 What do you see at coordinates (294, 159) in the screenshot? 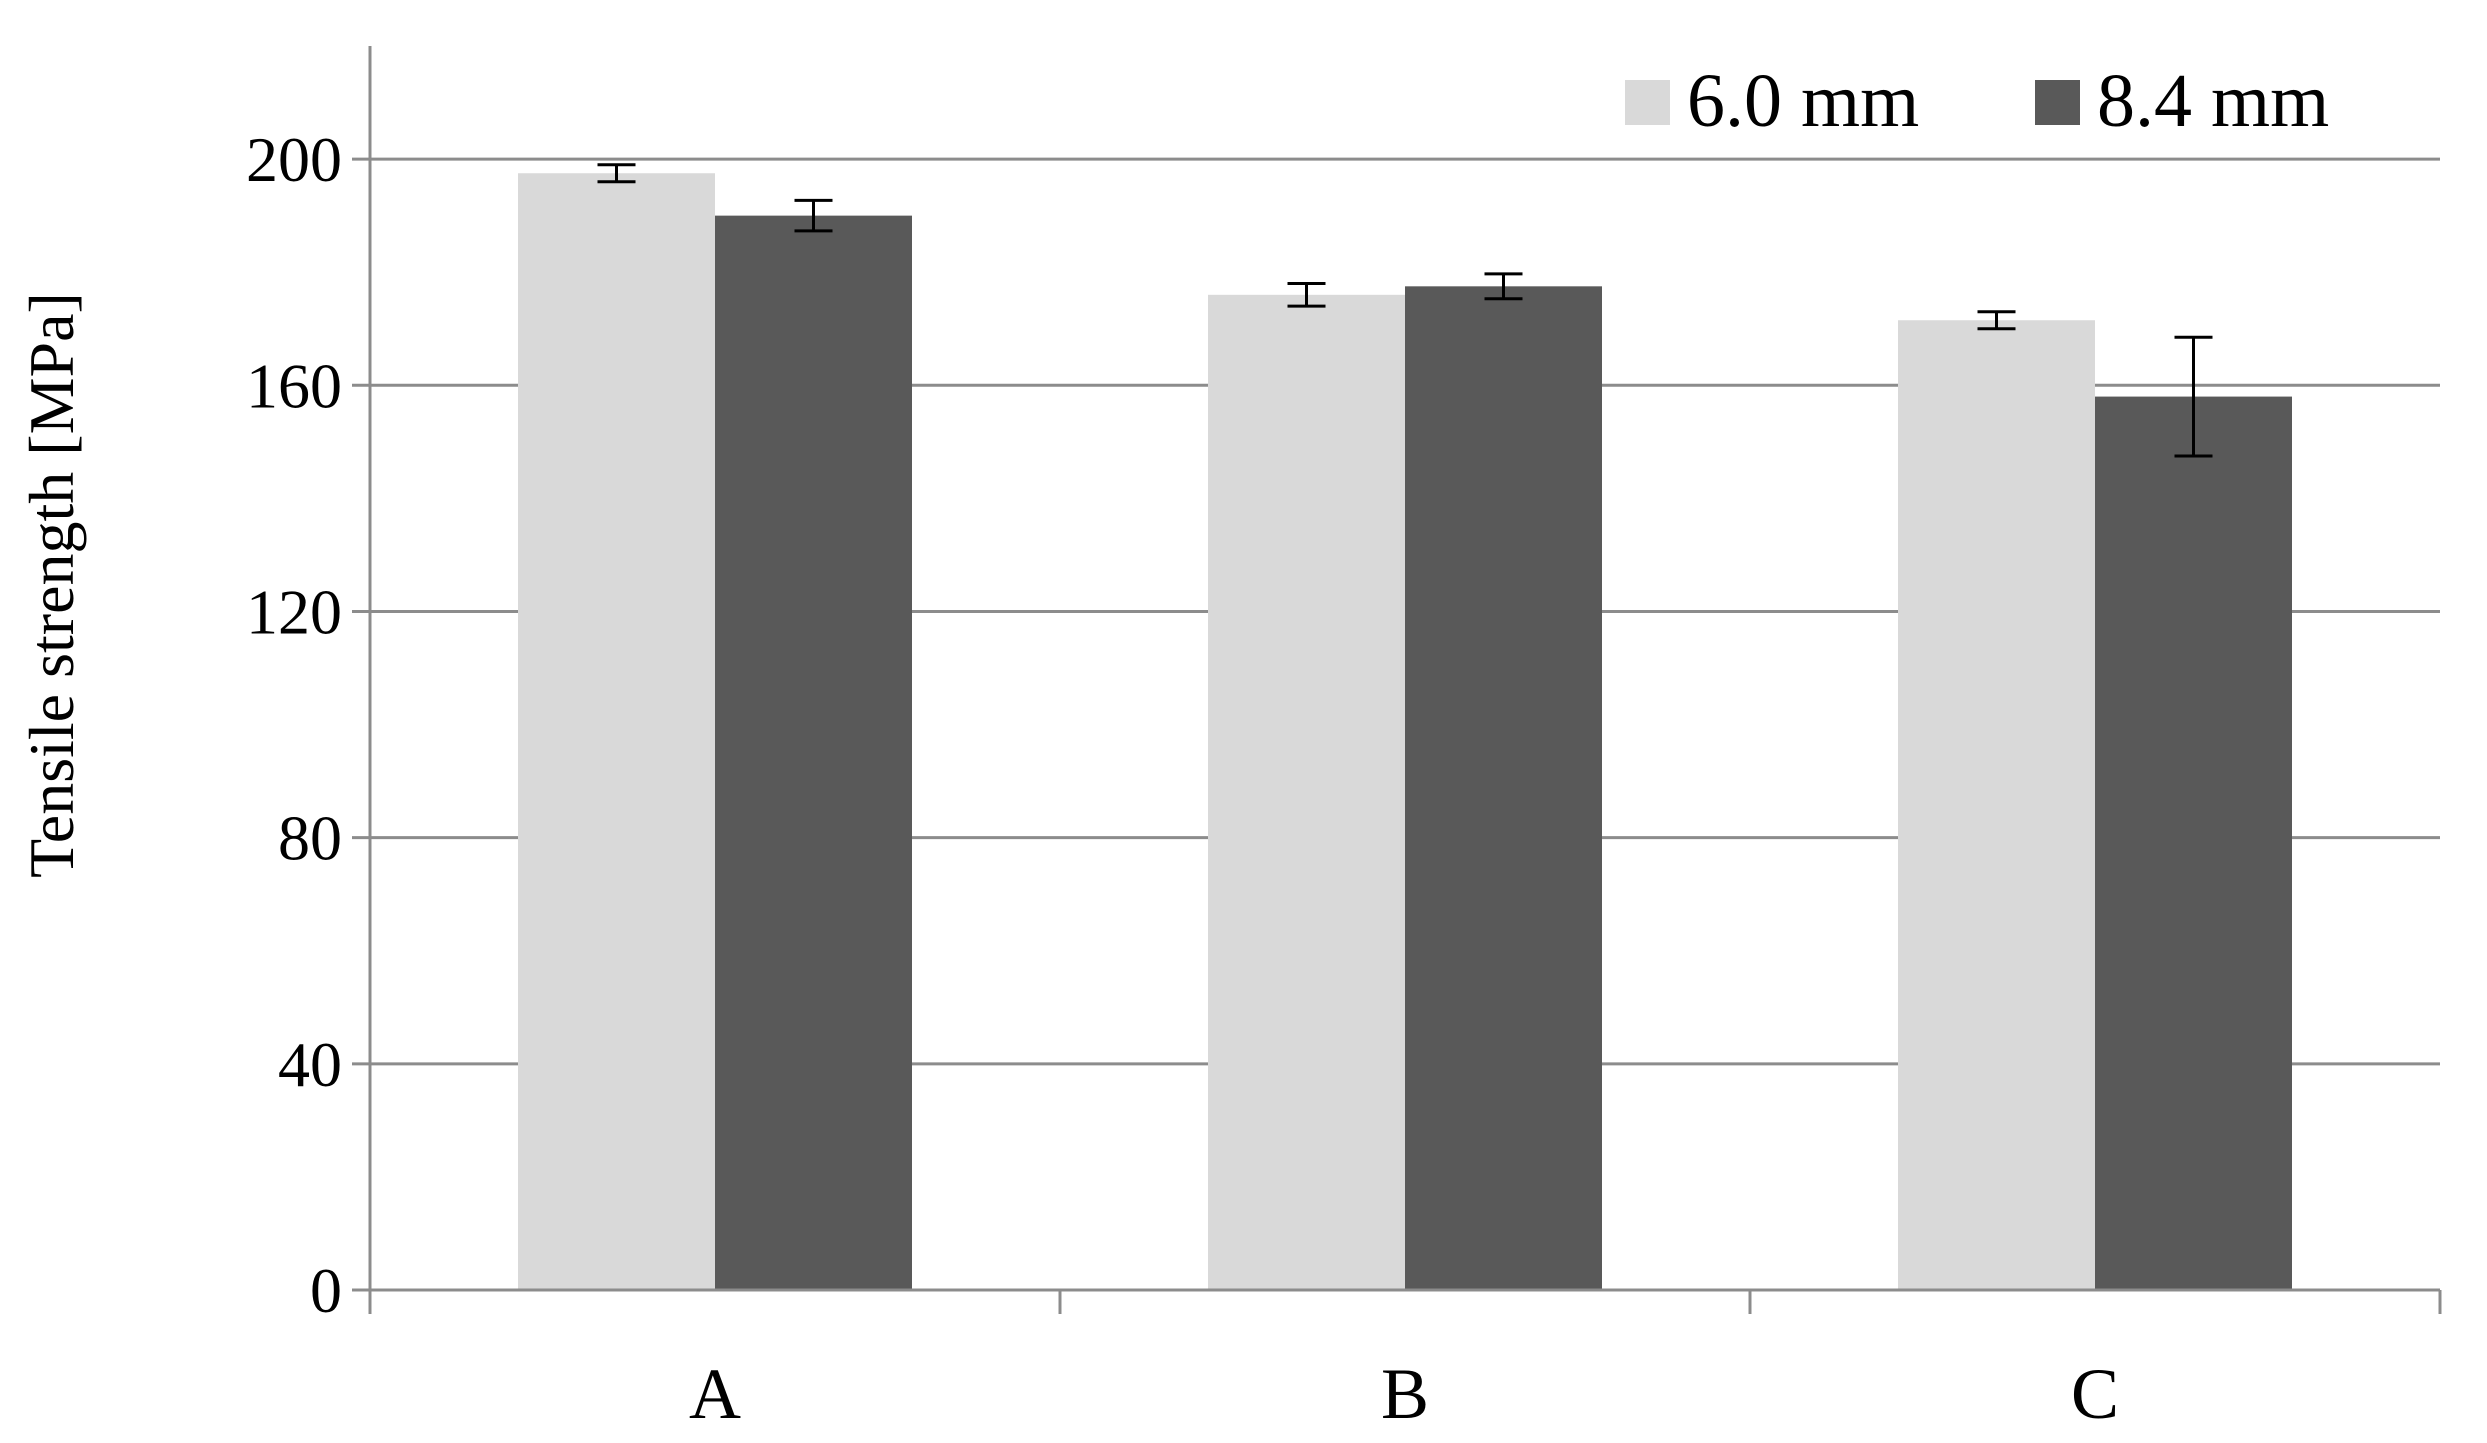
I see `y-tick-label: 200` at bounding box center [294, 159].